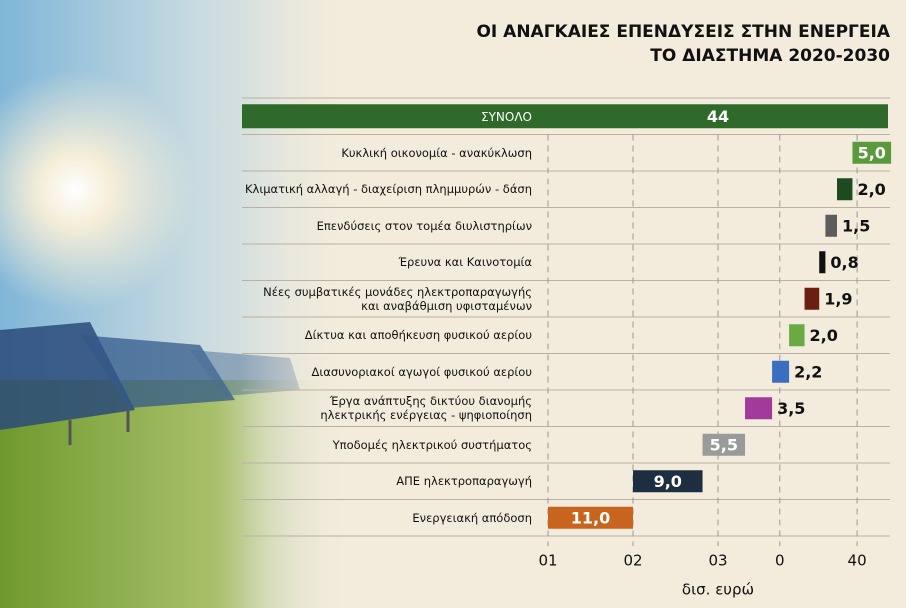 The image size is (906, 608). I want to click on category-label: ΑΠΕ ηλεκτροπαραγωγή, so click(464, 481).